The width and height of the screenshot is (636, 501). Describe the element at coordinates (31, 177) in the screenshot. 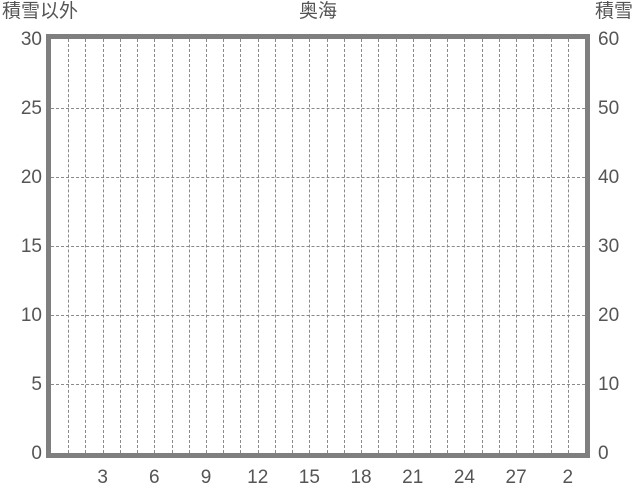

I see `left-axis-tick-label: 20` at that location.